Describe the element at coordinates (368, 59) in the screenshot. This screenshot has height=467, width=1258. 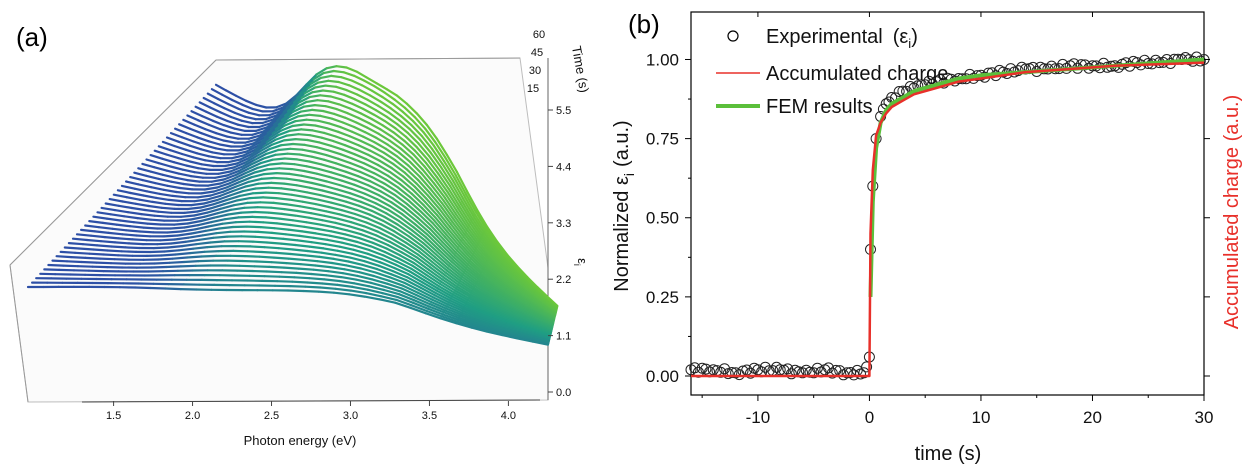
I see `back-top-edge` at that location.